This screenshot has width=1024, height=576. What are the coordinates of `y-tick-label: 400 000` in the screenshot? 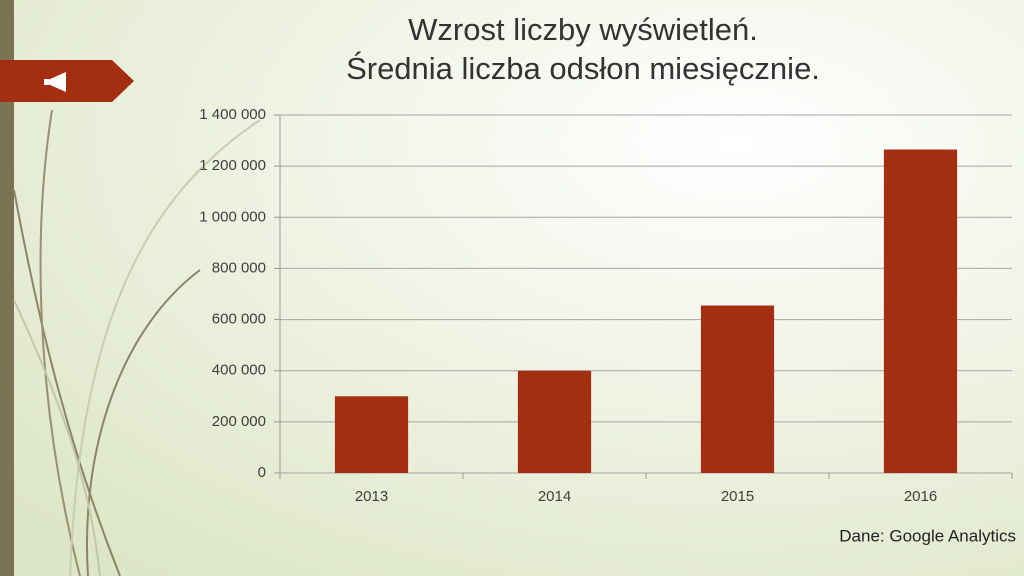 It's located at (239, 370).